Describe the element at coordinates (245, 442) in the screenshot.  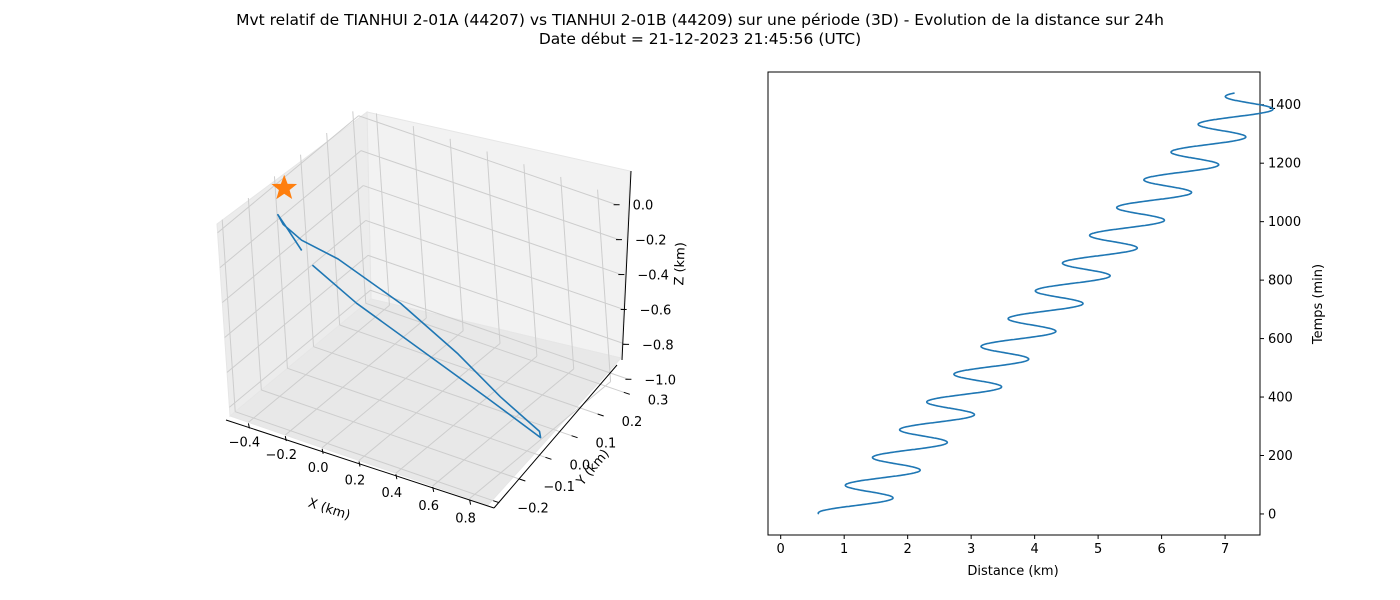
I see `x-tick-label: −0.4` at that location.